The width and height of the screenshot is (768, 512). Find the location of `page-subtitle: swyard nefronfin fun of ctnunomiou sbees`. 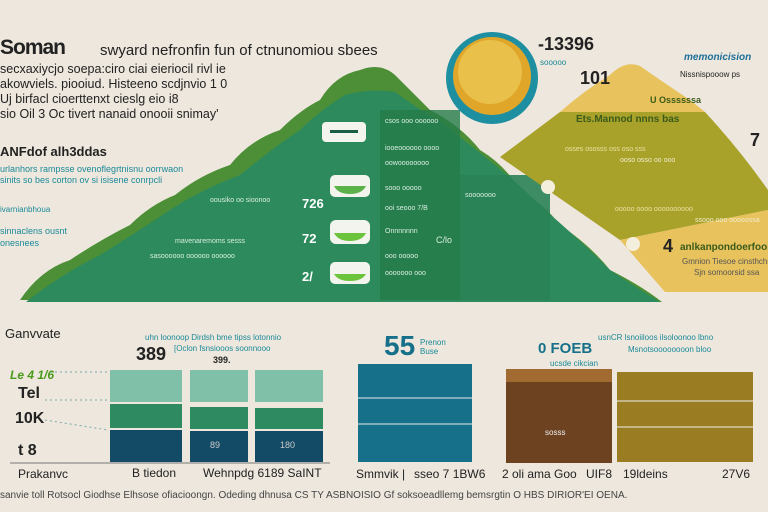

page-subtitle: swyard nefronfin fun of ctnunomiou sbees is located at coordinates (239, 50).